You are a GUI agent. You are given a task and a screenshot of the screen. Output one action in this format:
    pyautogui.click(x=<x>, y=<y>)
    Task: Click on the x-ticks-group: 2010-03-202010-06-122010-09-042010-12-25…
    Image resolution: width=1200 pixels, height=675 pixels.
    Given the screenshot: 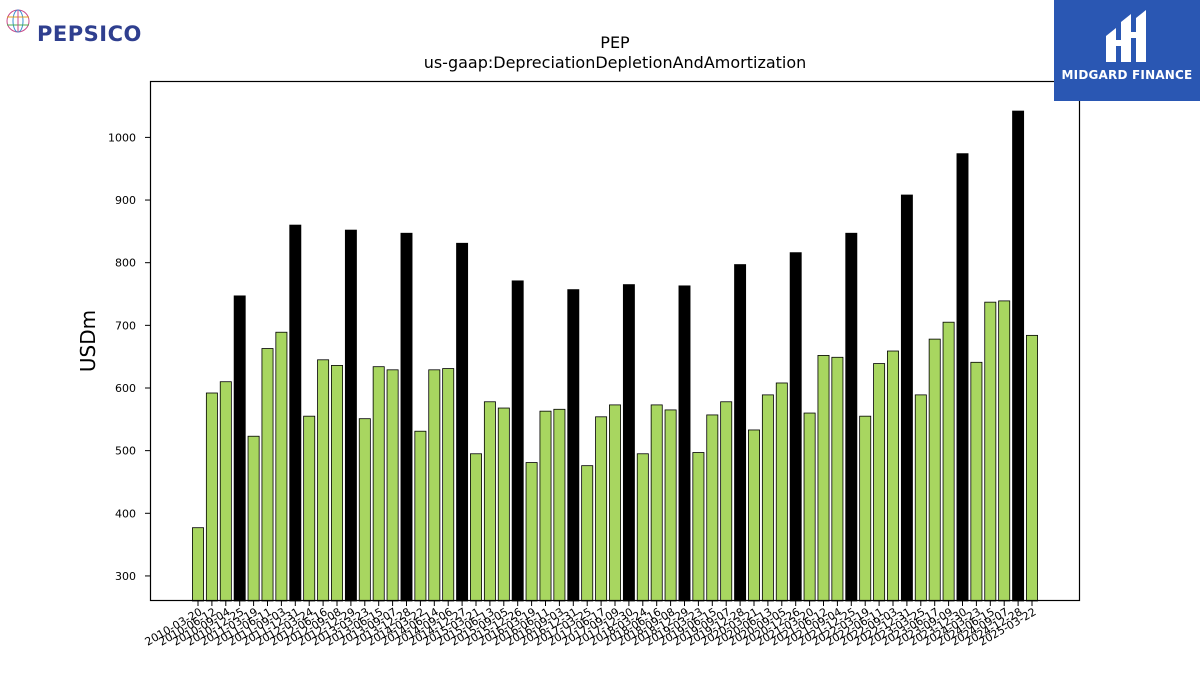 What is the action you would take?
    pyautogui.click(x=591, y=625)
    